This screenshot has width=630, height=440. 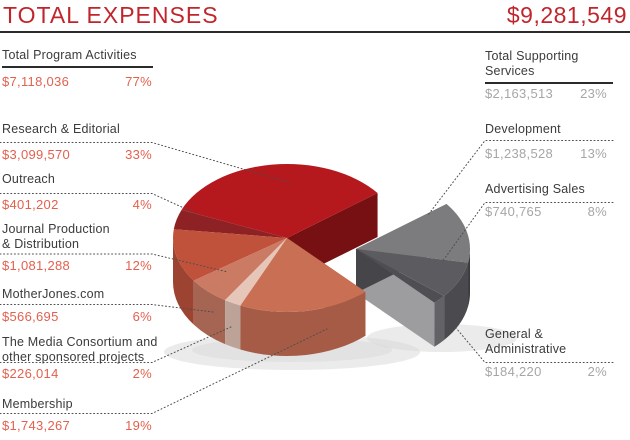 What do you see at coordinates (546, 371) in the screenshot?
I see `value-general-administrative: $184,220 2%` at bounding box center [546, 371].